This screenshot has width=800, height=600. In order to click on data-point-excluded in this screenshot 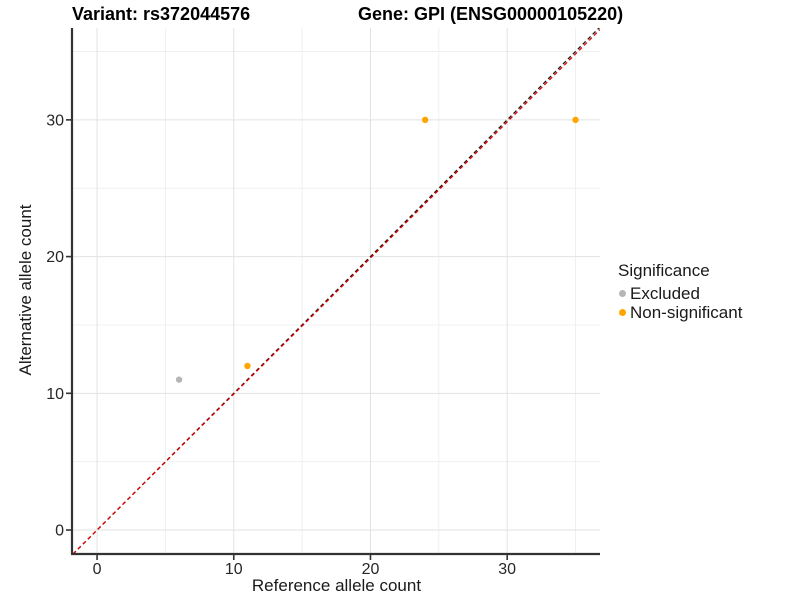, I will do `click(179, 379)`.